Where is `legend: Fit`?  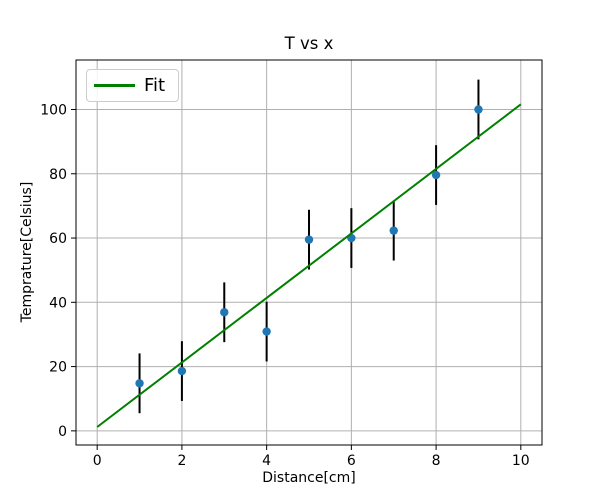
legend: Fit is located at coordinates (132, 85).